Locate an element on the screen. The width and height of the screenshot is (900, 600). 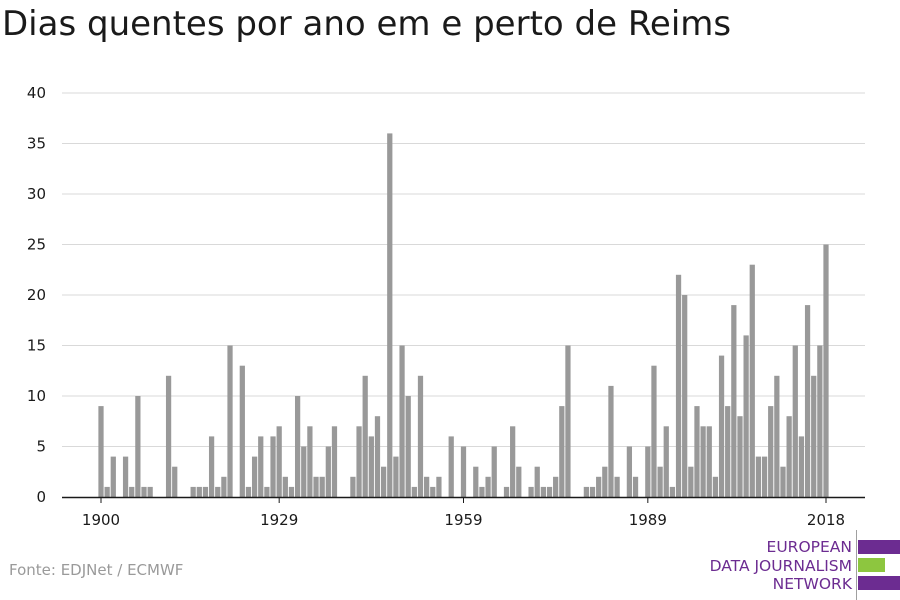
x-tick-label: 1989 is located at coordinates (648, 520).